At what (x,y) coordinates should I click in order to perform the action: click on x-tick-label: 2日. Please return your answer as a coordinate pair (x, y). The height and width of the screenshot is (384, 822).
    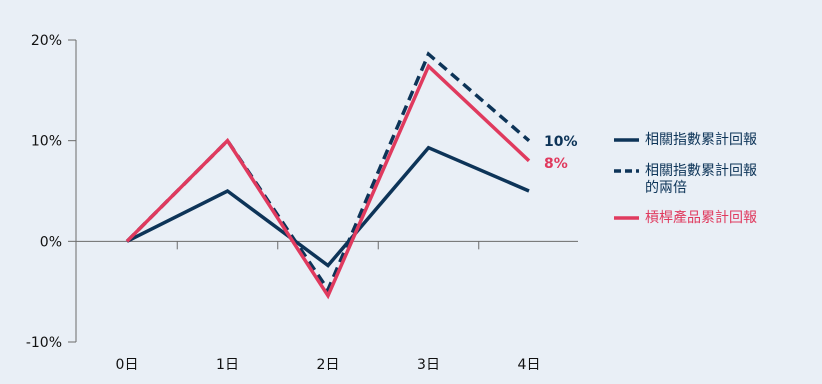
    Looking at the image, I should click on (328, 365).